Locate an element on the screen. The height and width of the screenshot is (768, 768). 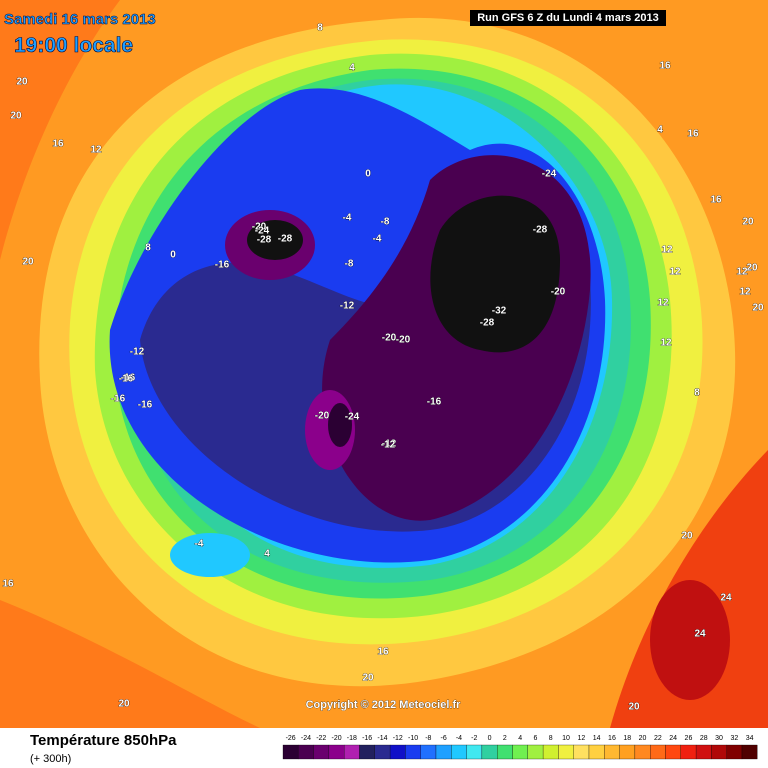
contour-label: 8 is located at coordinates (148, 248).